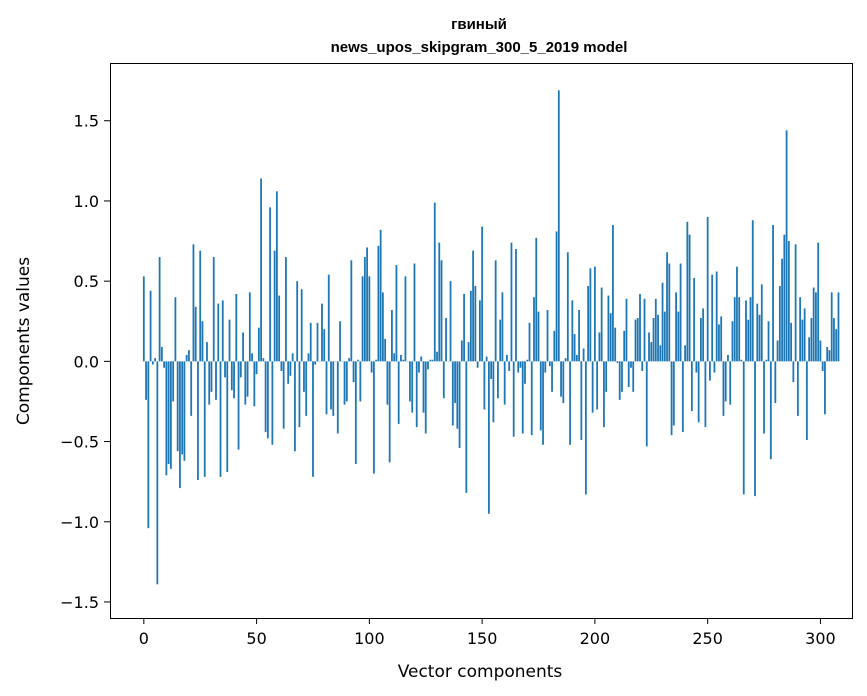  Describe the element at coordinates (85, 362) in the screenshot. I see `y-axis-ticks: −1.5 −1.0 −0.5 0.0 0.5 1.0 1.5` at that location.